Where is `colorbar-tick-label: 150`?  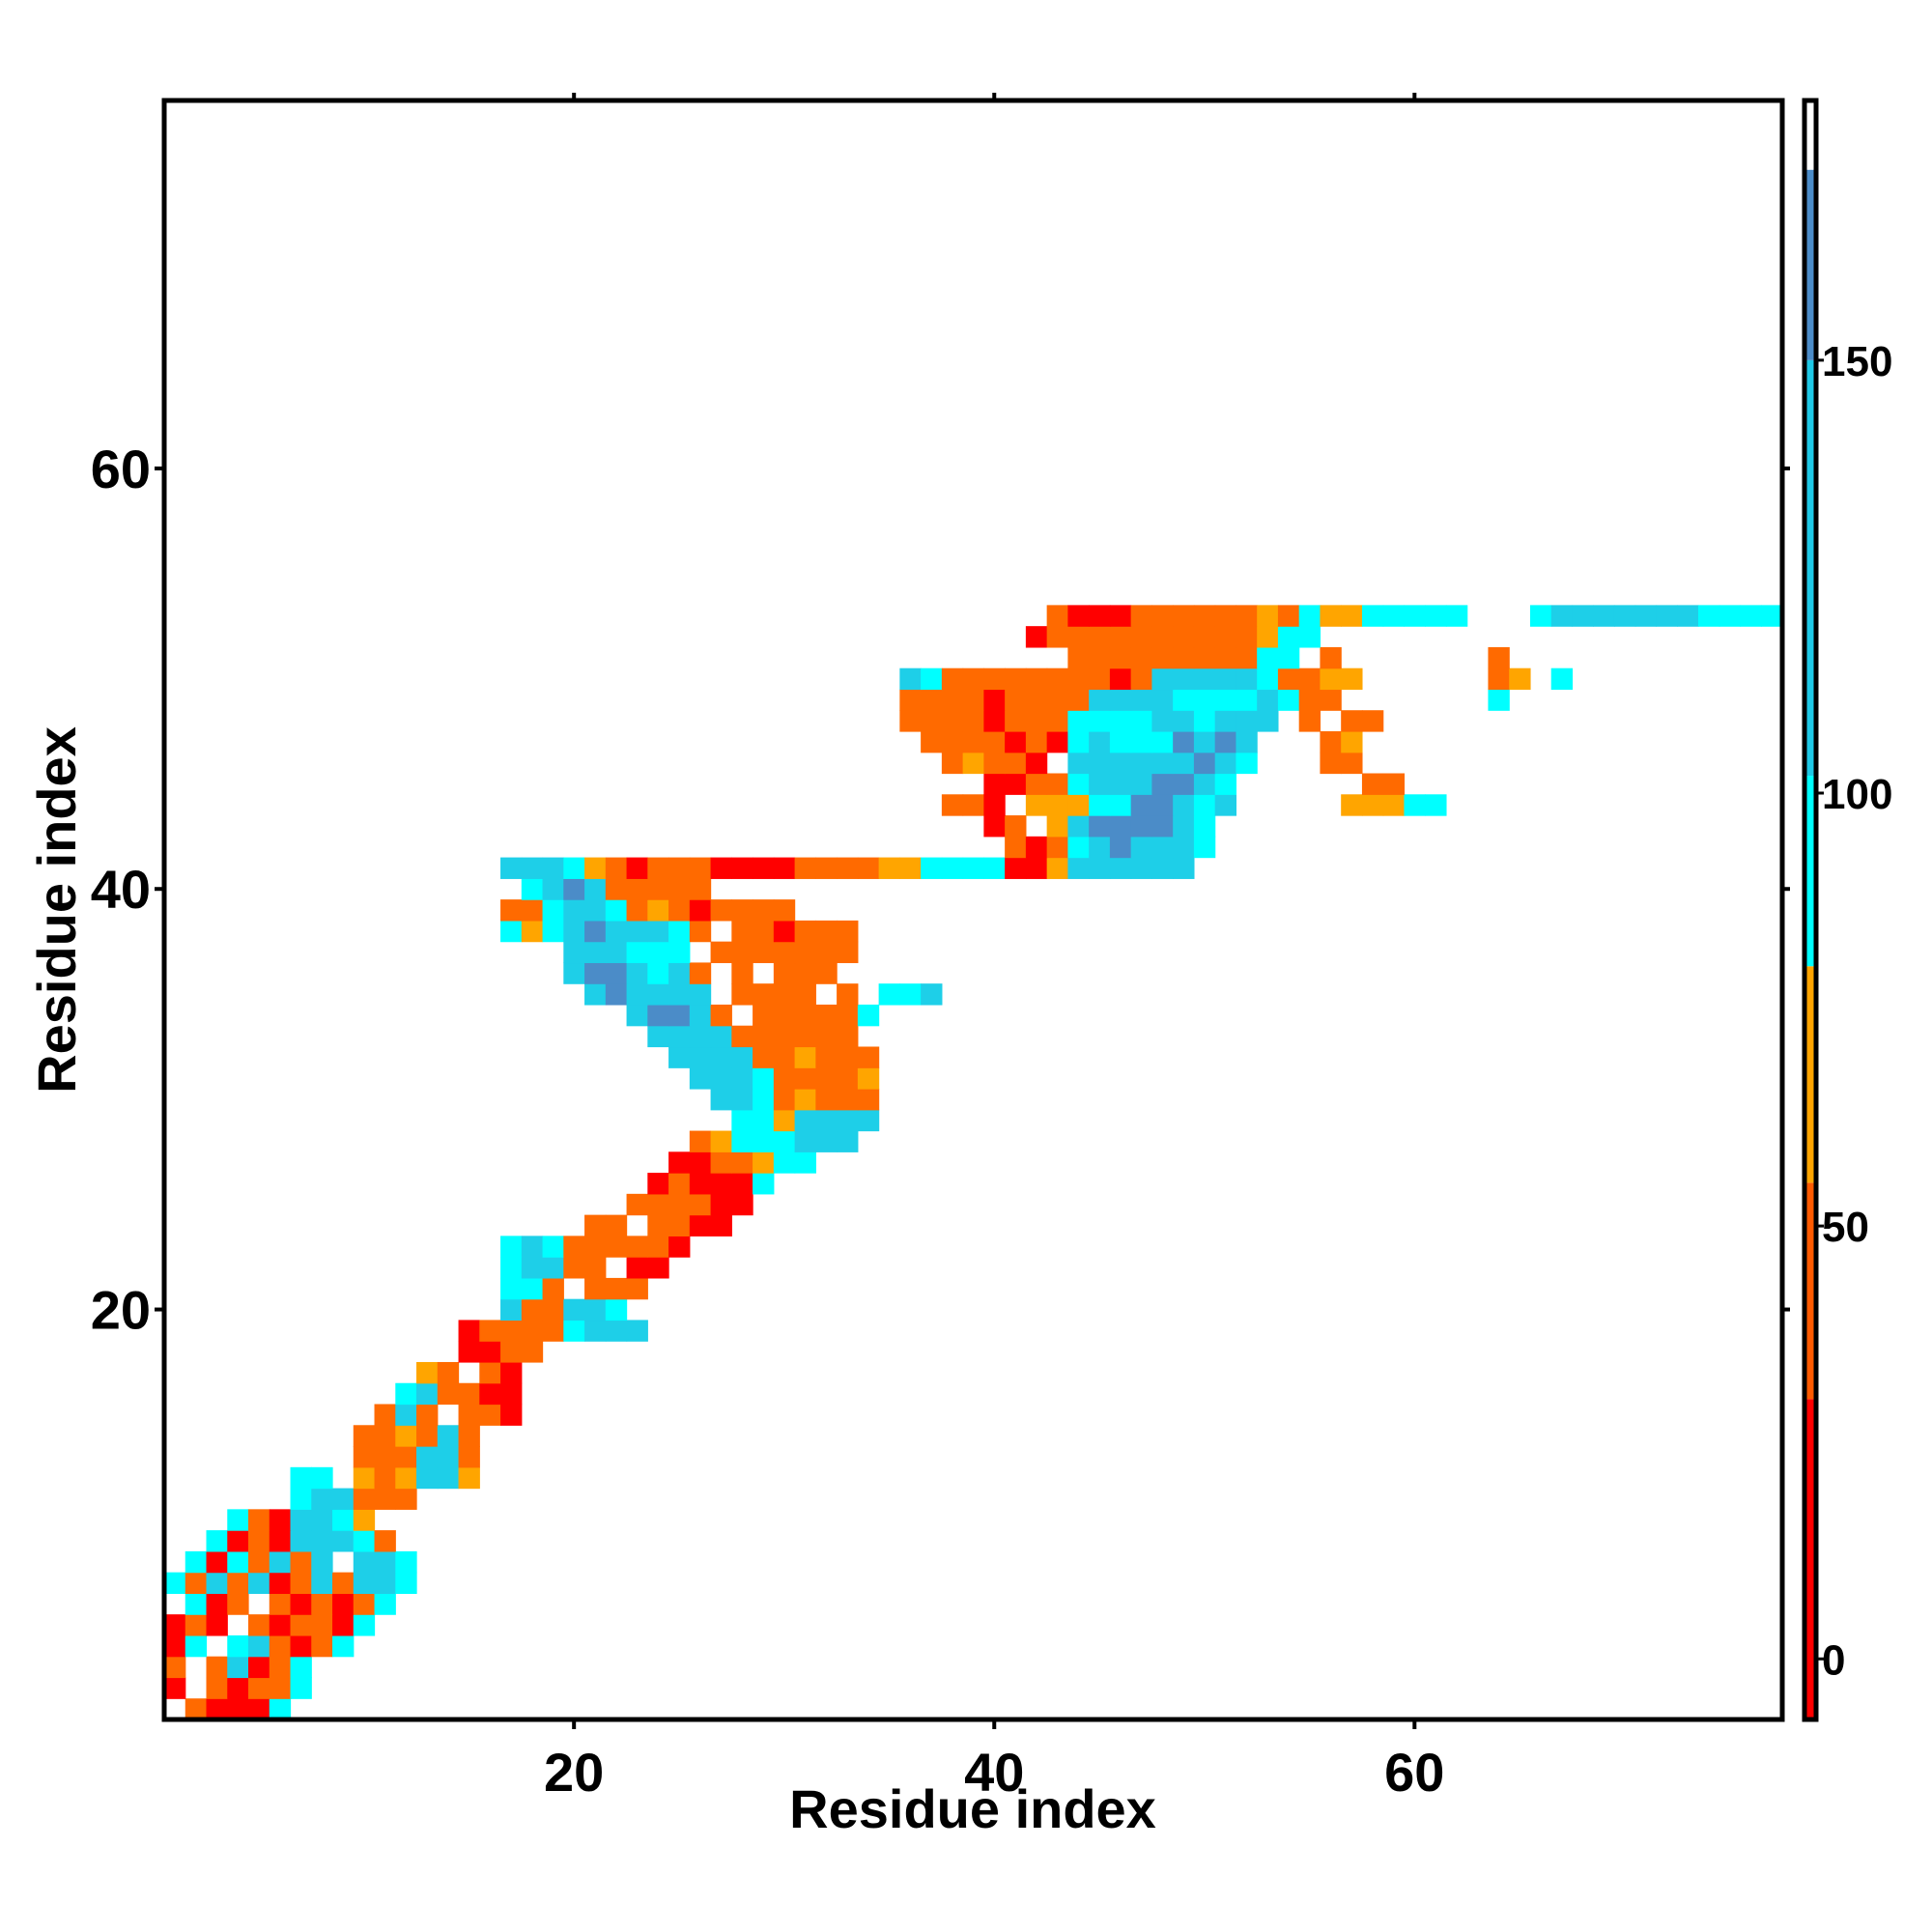
colorbar-tick-label: 150 is located at coordinates (1857, 361).